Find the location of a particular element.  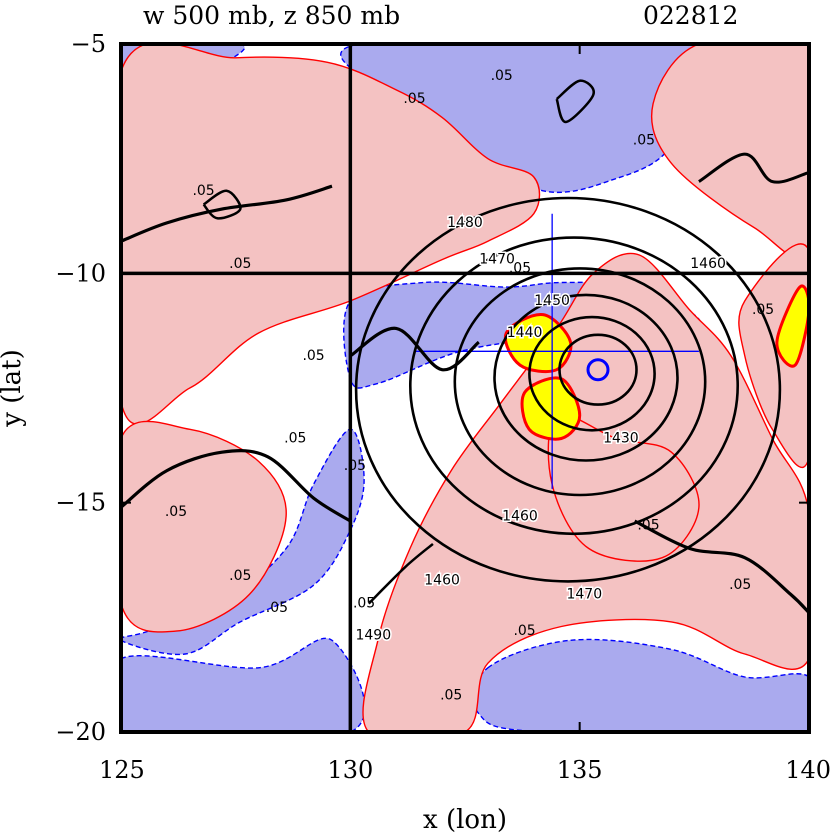

date-code: 022812 is located at coordinates (690, 15).